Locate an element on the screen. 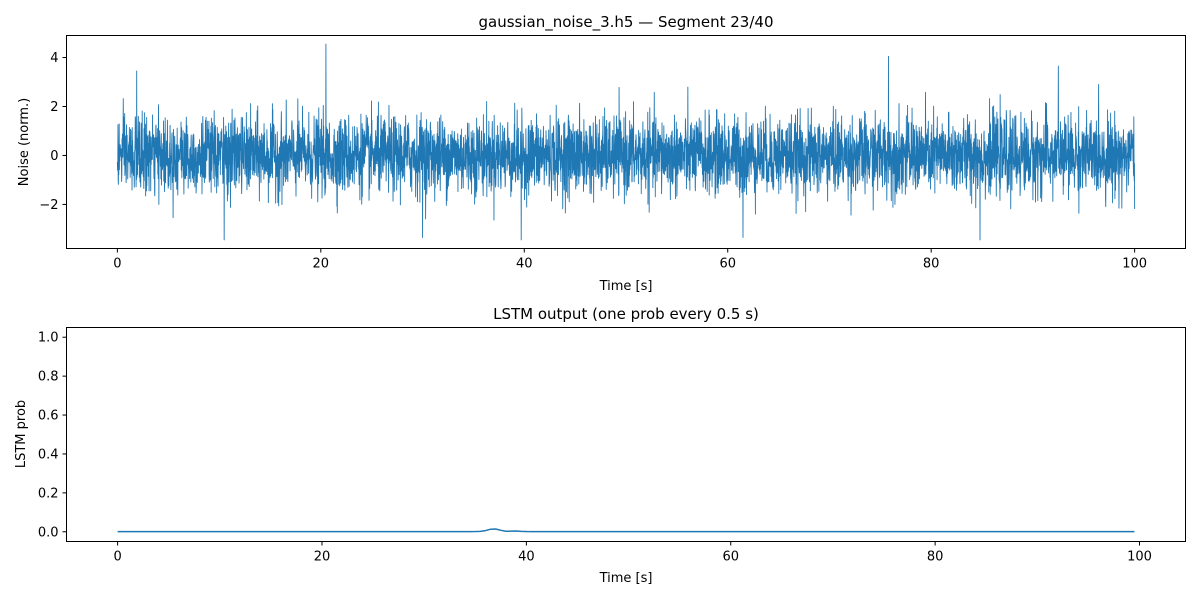 The height and width of the screenshot is (600, 1200). noise-x-tick-label: 0 is located at coordinates (117, 264).